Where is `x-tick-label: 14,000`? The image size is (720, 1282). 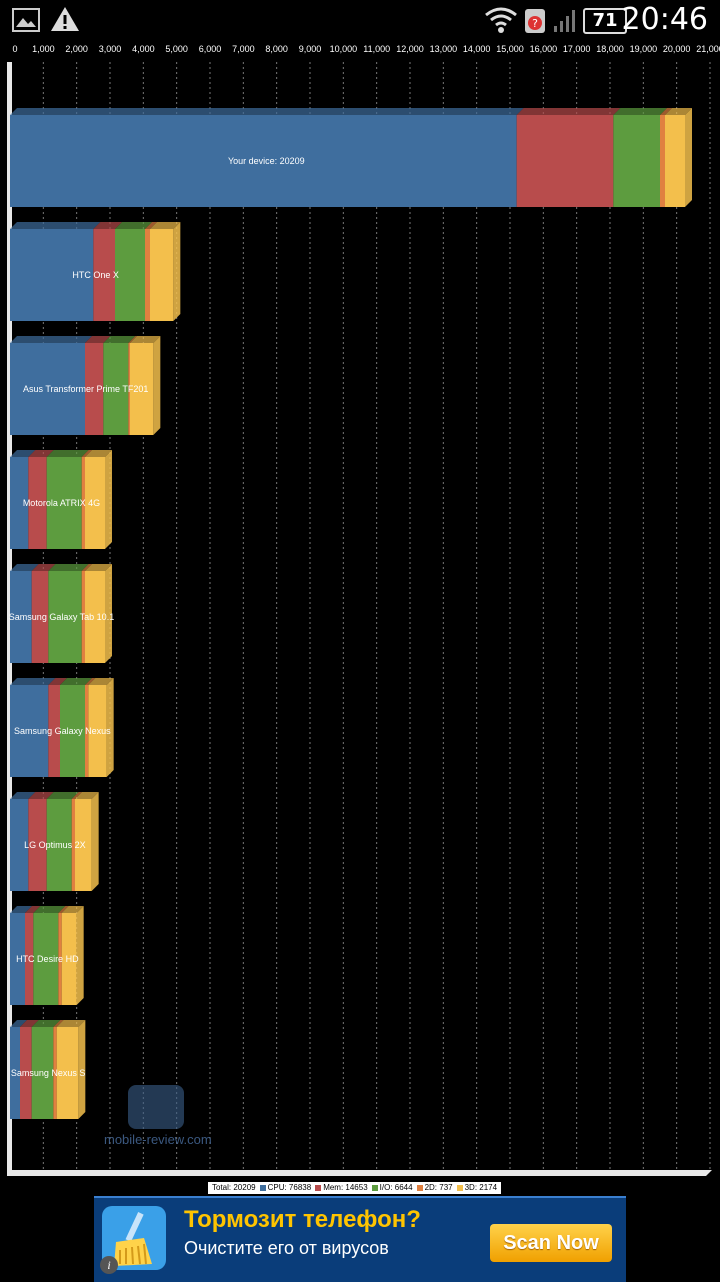
x-tick-label: 14,000 is located at coordinates (477, 49).